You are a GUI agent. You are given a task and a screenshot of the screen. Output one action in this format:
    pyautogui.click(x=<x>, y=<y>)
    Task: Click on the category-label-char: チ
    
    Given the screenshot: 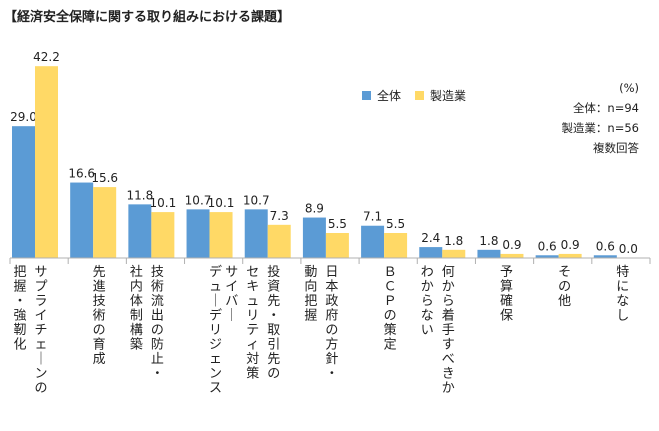 What is the action you would take?
    pyautogui.click(x=40, y=330)
    